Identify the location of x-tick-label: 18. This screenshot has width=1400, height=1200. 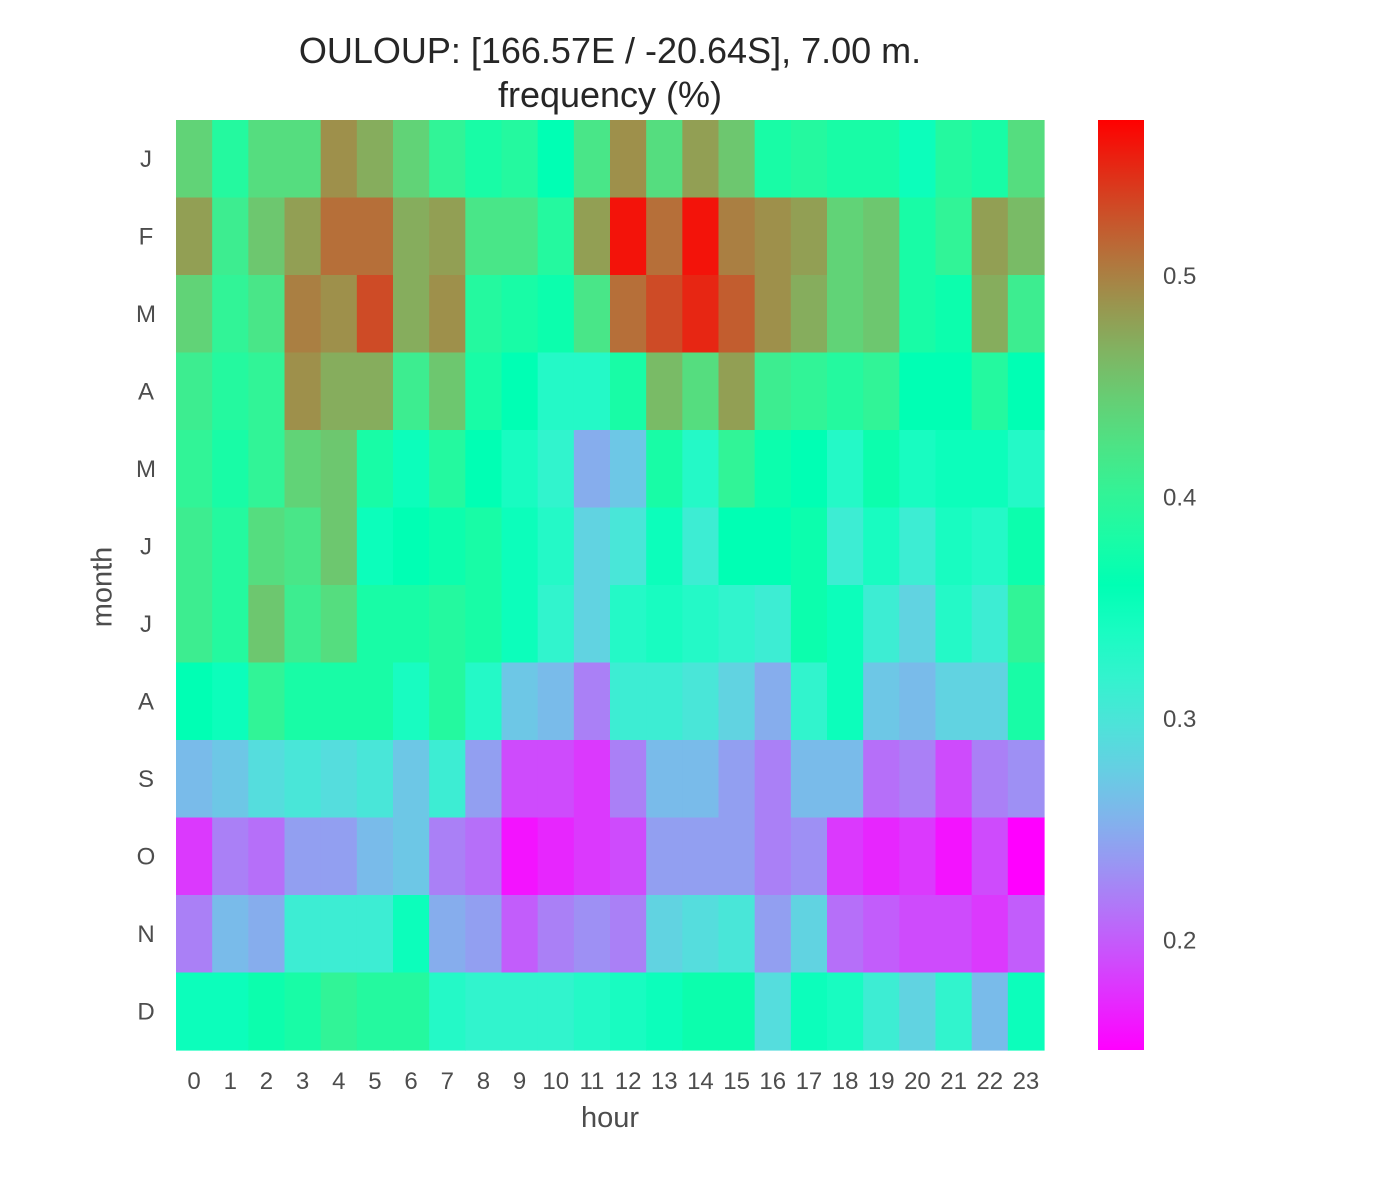
(845, 1081).